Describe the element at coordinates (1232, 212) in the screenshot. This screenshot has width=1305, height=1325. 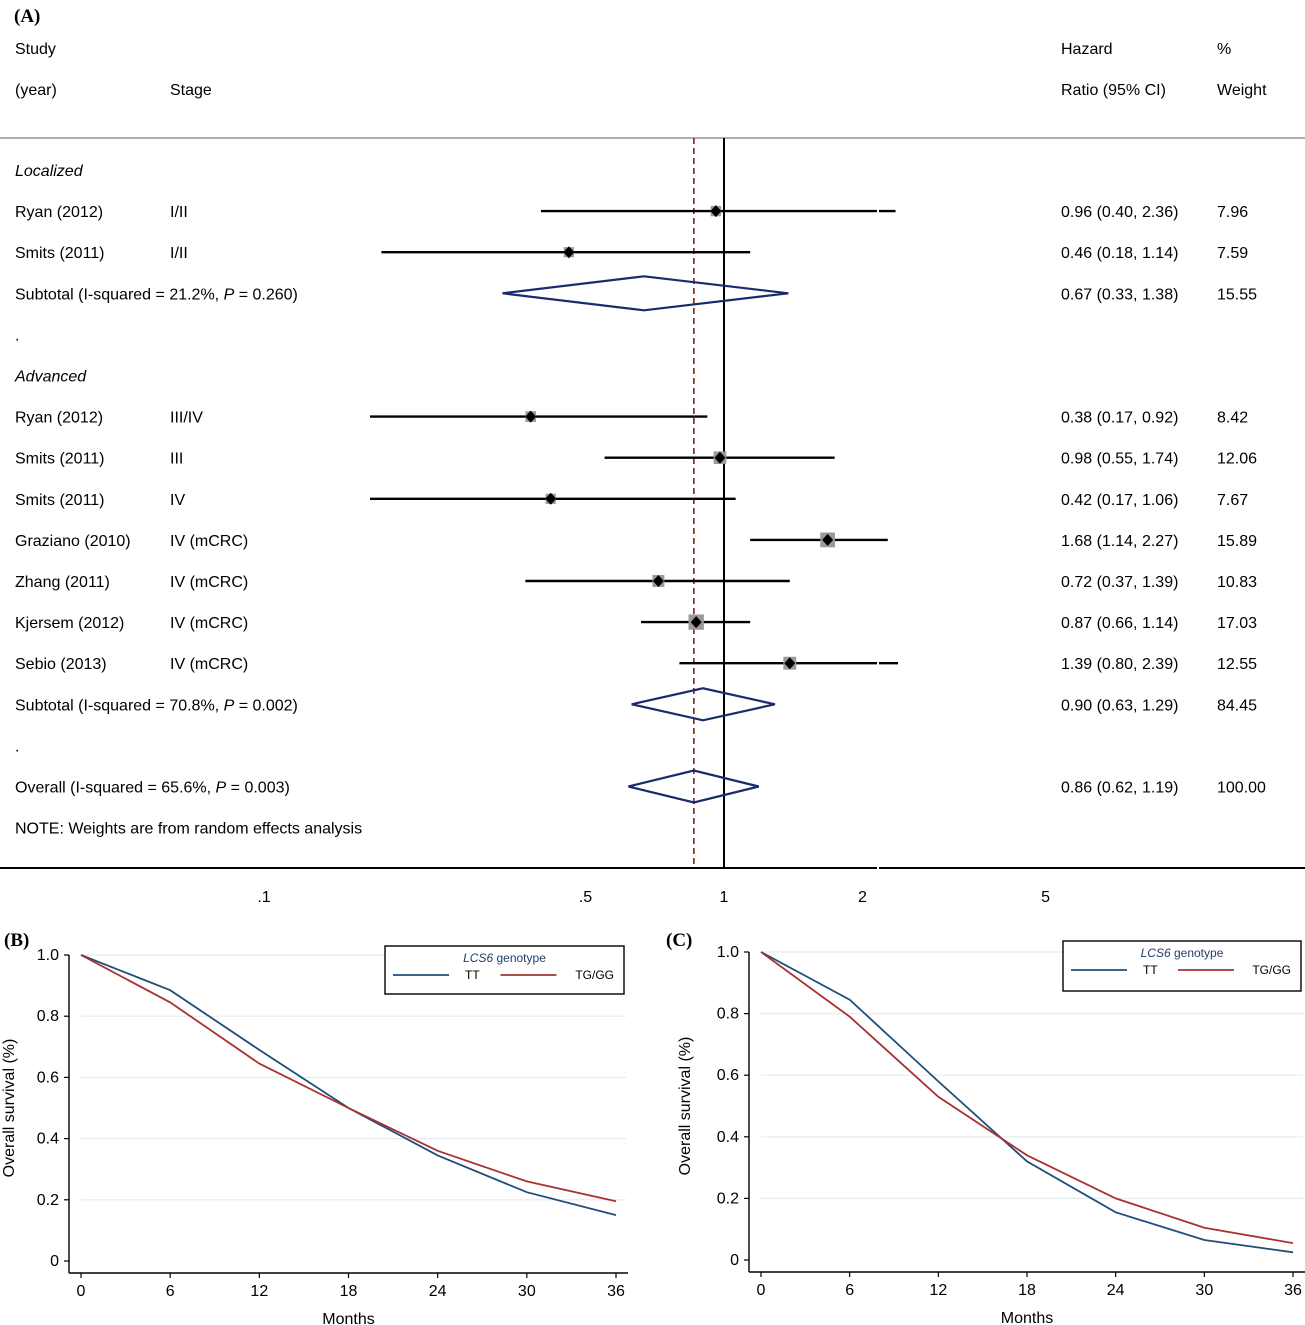
I see `study-weight: 7.96` at that location.